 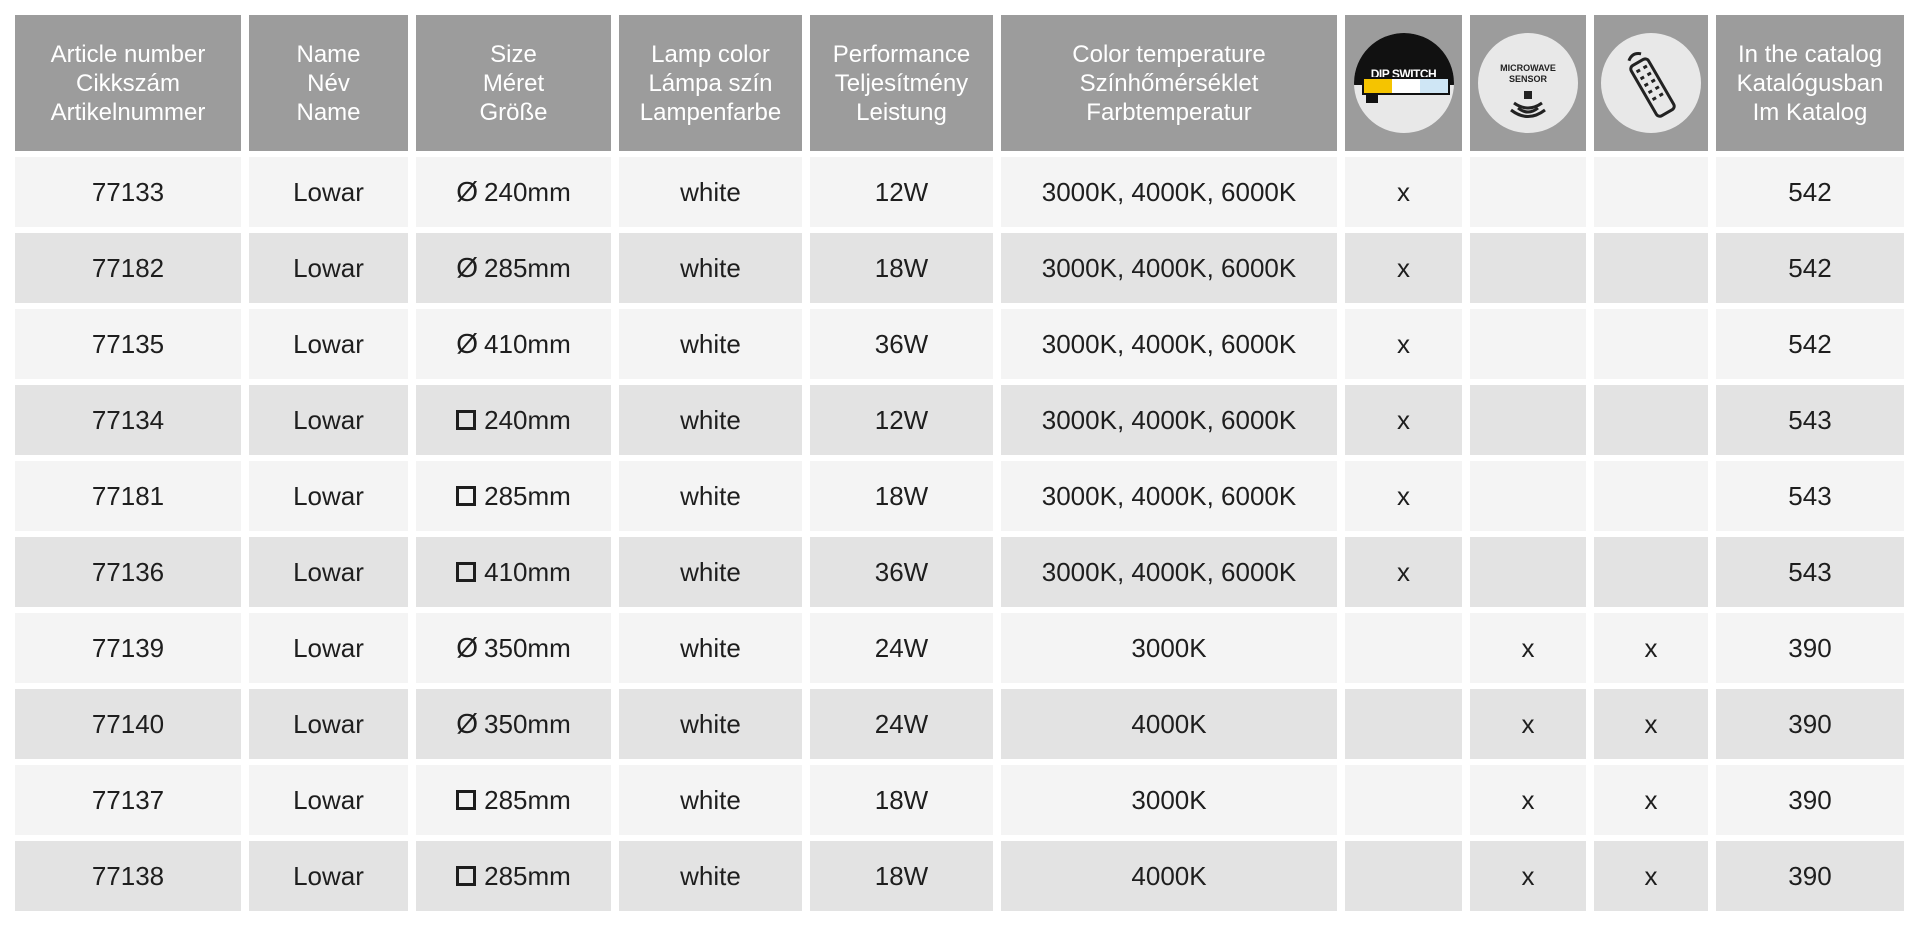 I want to click on header-line: Name, so click(x=328, y=54).